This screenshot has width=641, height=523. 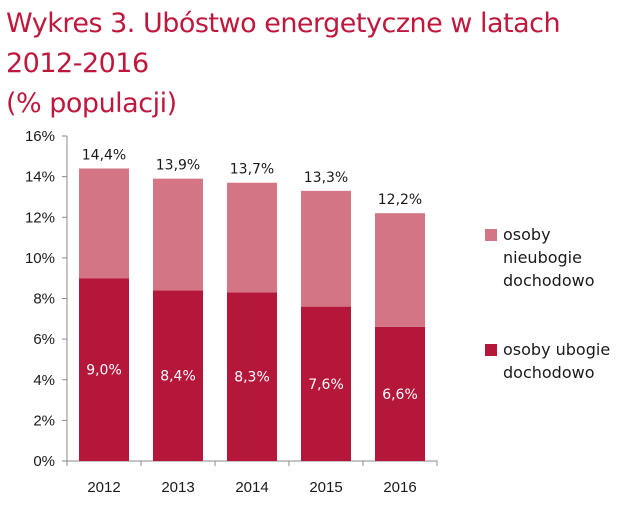 What do you see at coordinates (44, 420) in the screenshot?
I see `y-tick-label: 2%` at bounding box center [44, 420].